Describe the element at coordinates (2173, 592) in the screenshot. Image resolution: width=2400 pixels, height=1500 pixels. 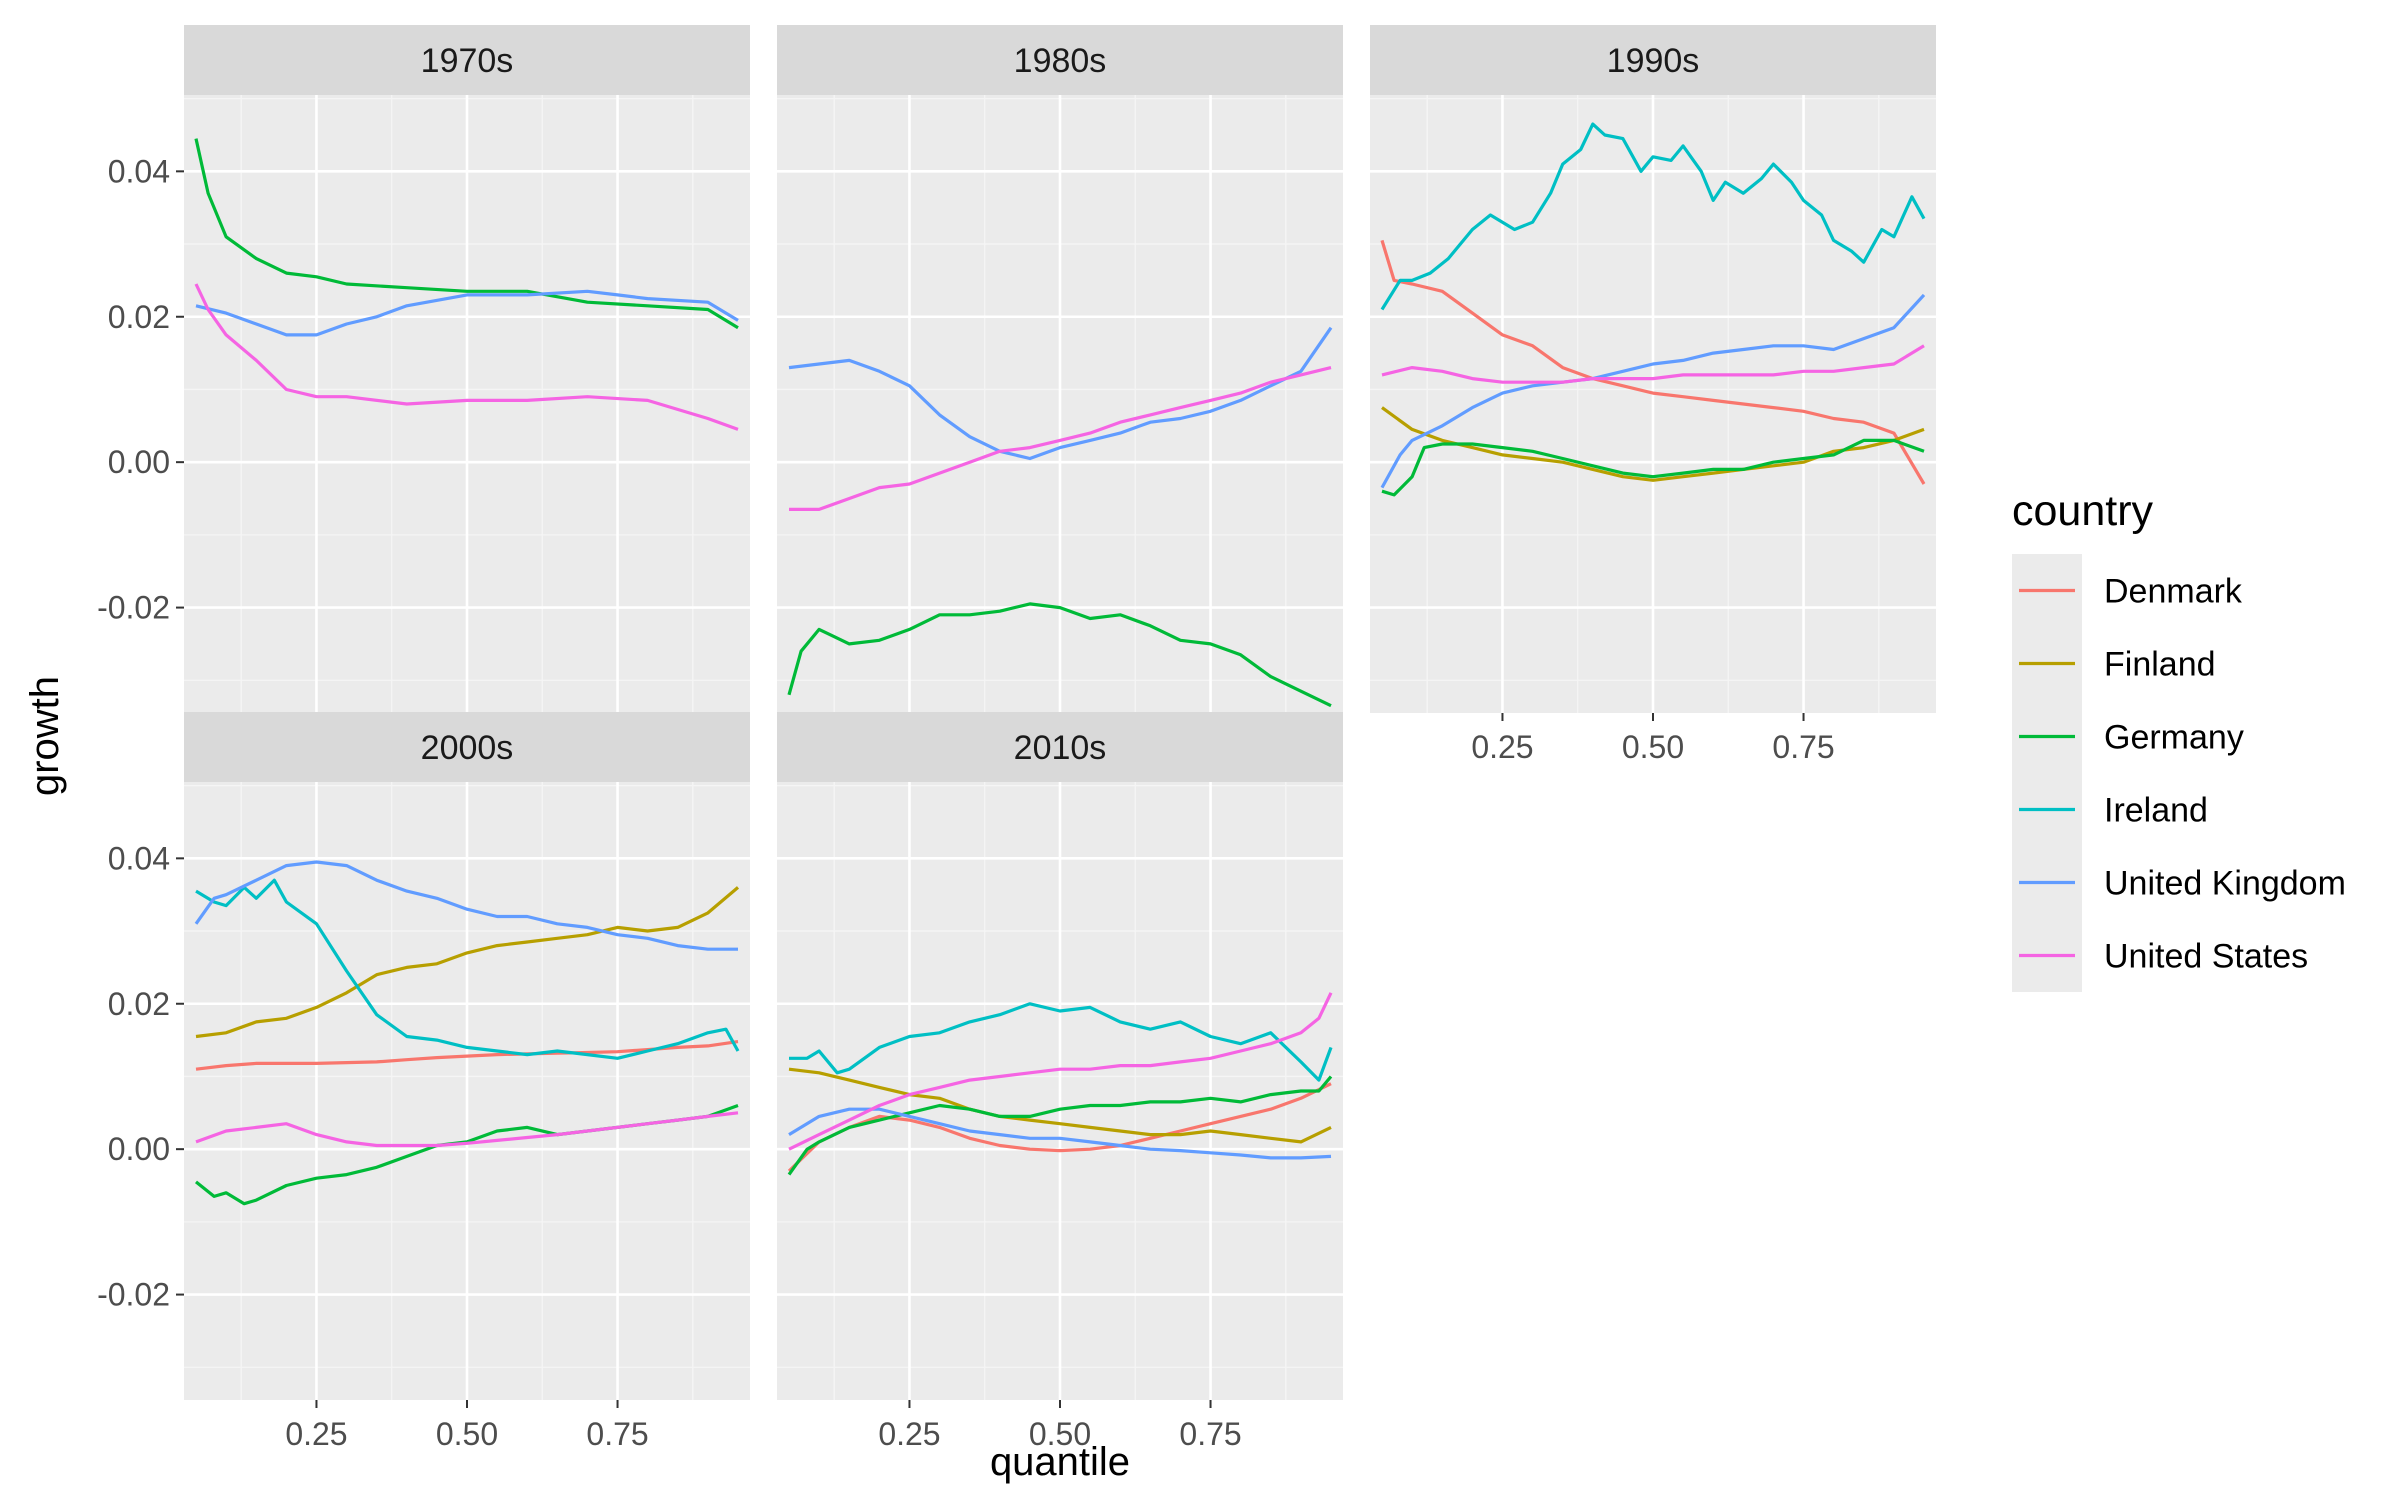
I see `legend-label: Denmark` at that location.